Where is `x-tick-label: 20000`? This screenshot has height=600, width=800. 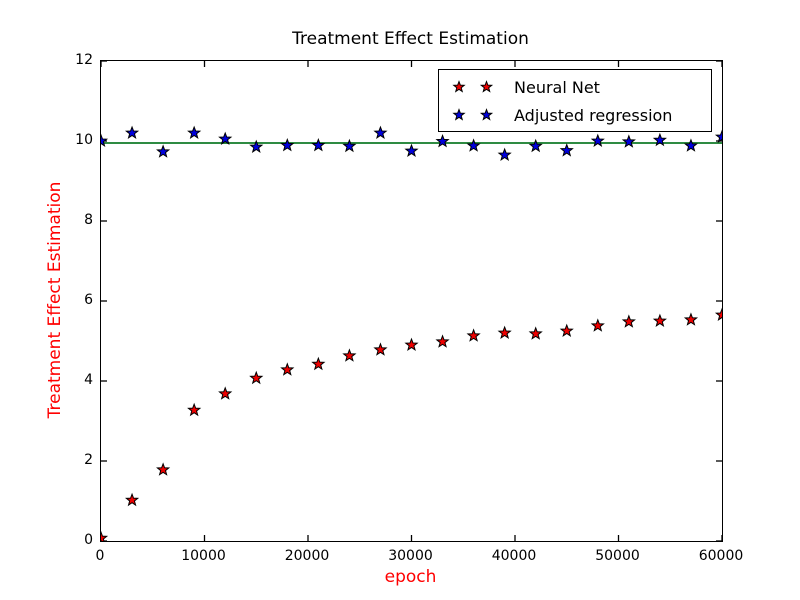 x-tick-label: 20000 is located at coordinates (307, 556).